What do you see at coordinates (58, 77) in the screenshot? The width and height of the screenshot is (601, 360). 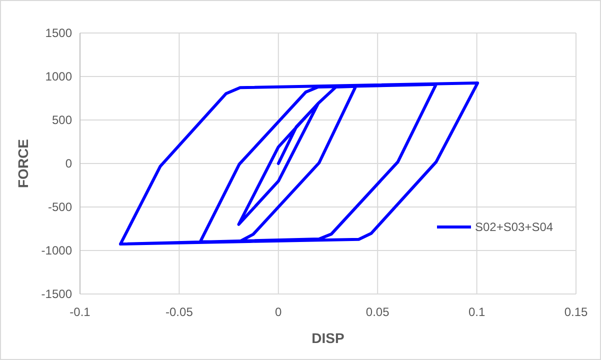 I see `y-tick-label: 1000` at bounding box center [58, 77].